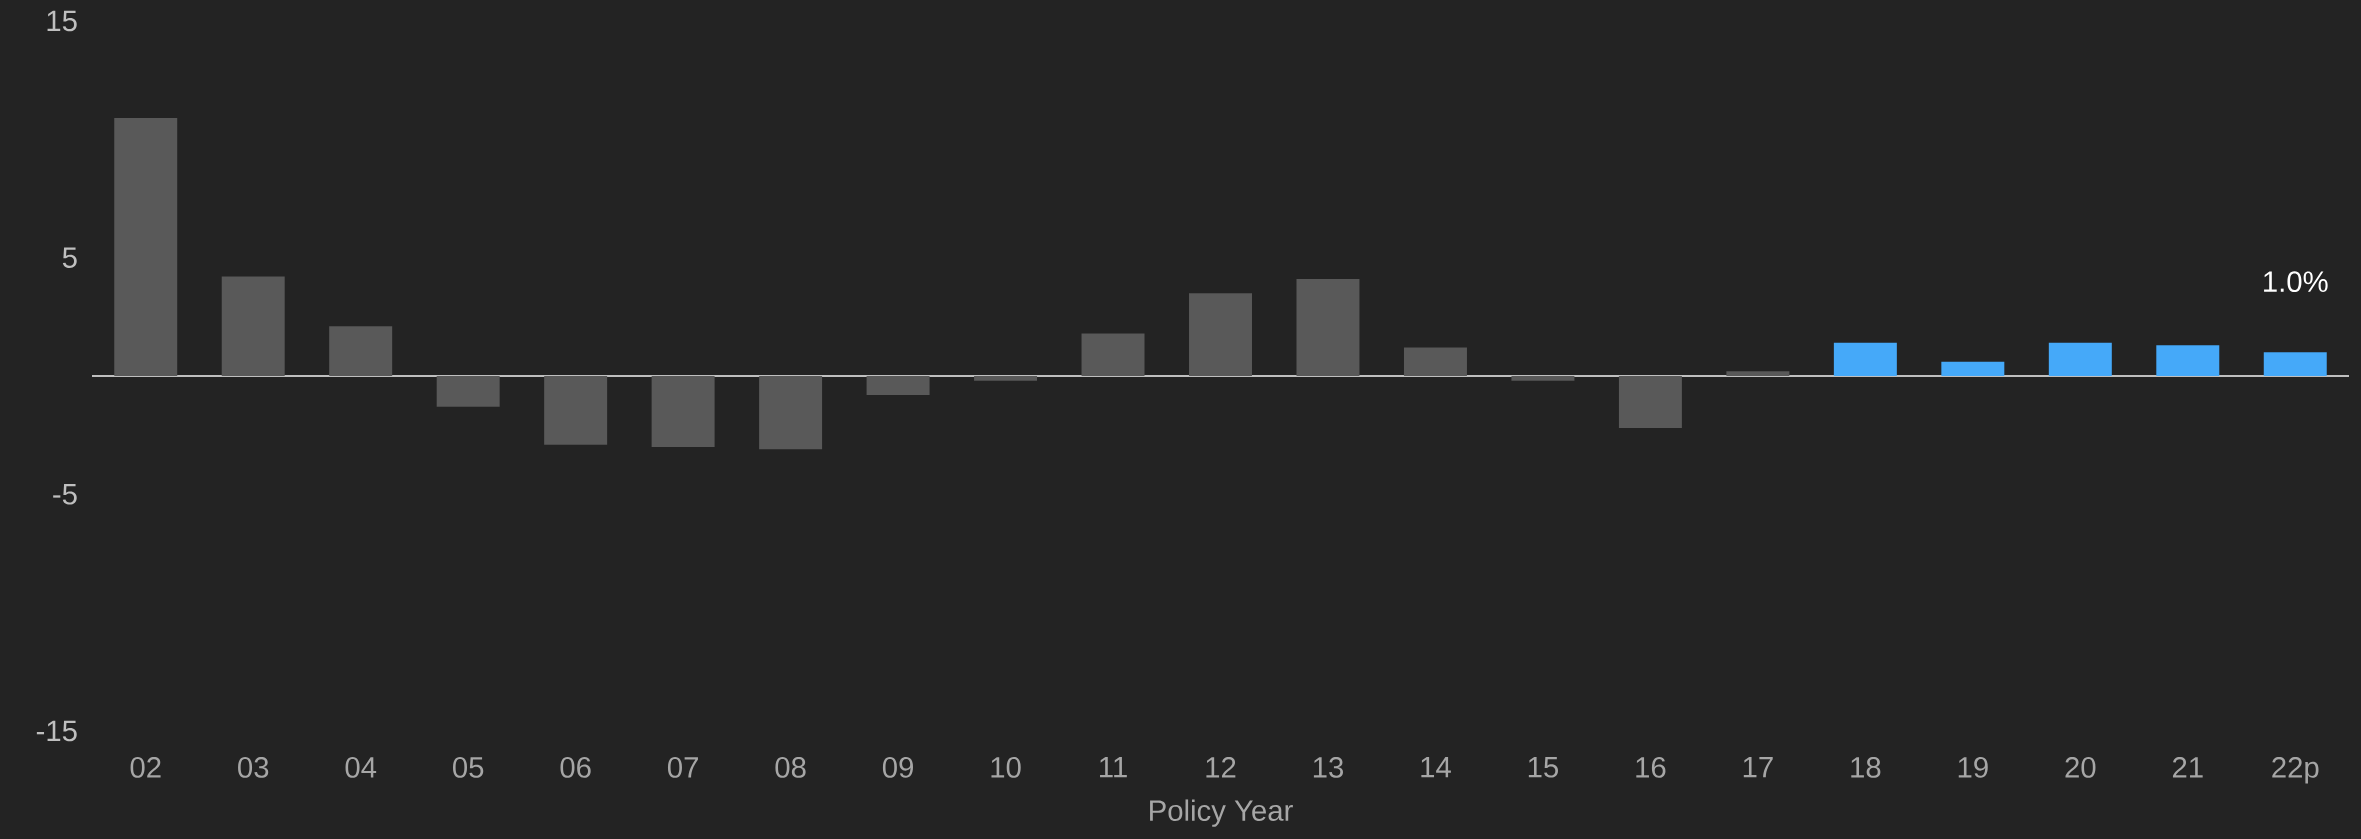  What do you see at coordinates (1758, 767) in the screenshot?
I see `x-tick-label: 17` at bounding box center [1758, 767].